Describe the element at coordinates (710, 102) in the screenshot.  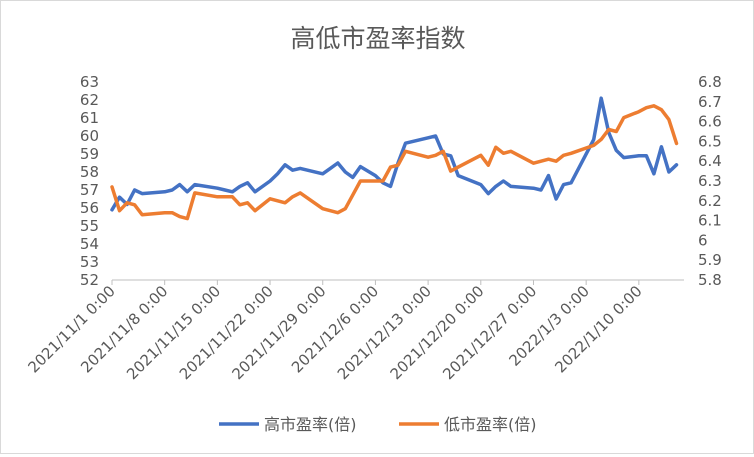
I see `right-y-tick-label: 6.7` at that location.